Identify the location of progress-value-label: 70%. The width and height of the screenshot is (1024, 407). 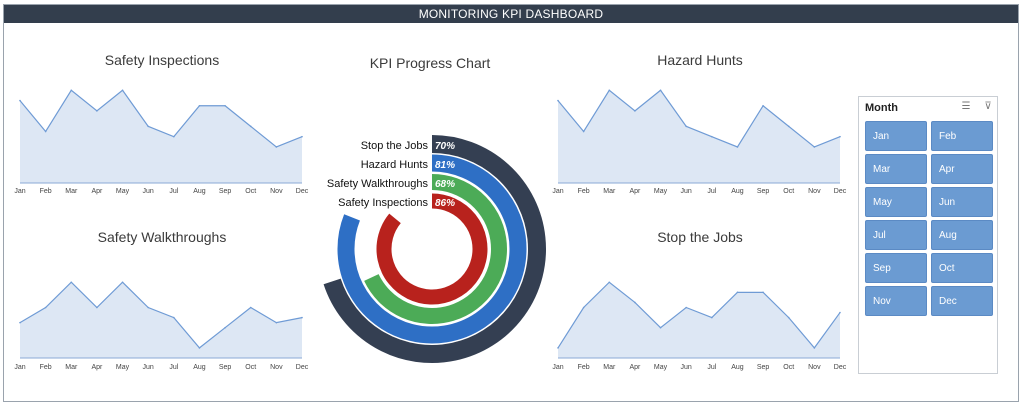
(445, 146).